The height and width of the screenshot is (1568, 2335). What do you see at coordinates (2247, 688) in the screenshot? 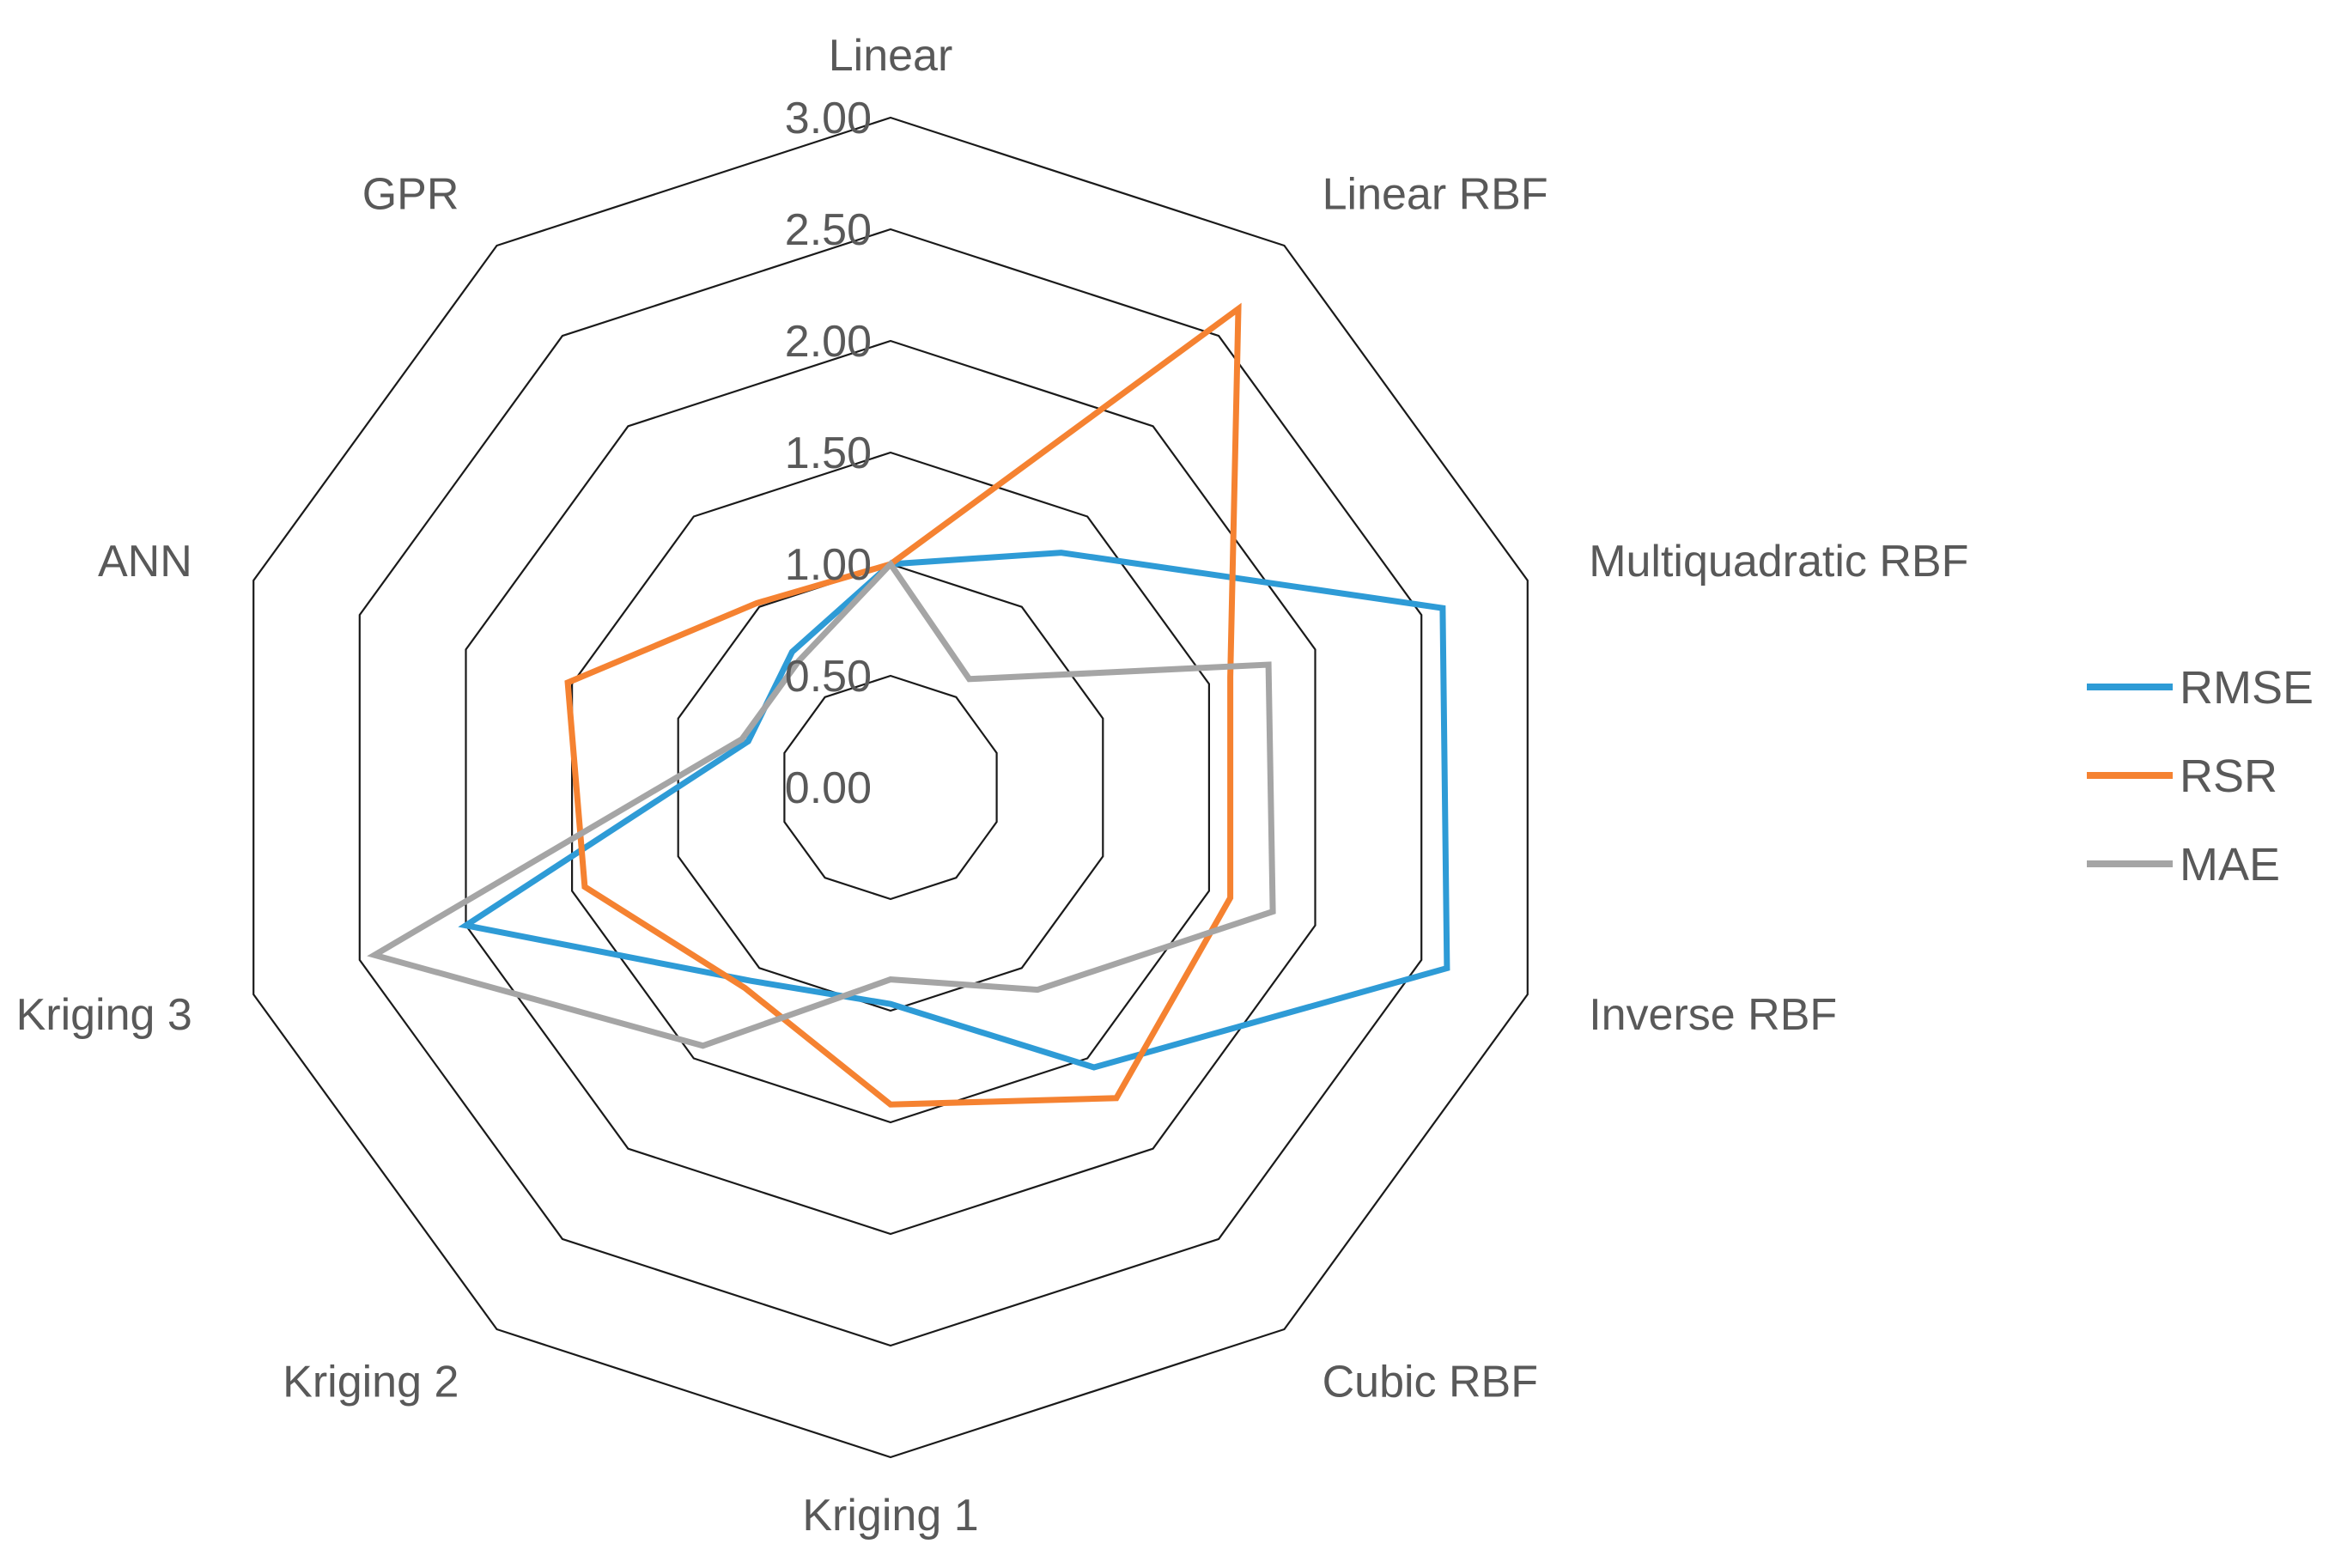
I see `legend-label: RMSE` at bounding box center [2247, 688].